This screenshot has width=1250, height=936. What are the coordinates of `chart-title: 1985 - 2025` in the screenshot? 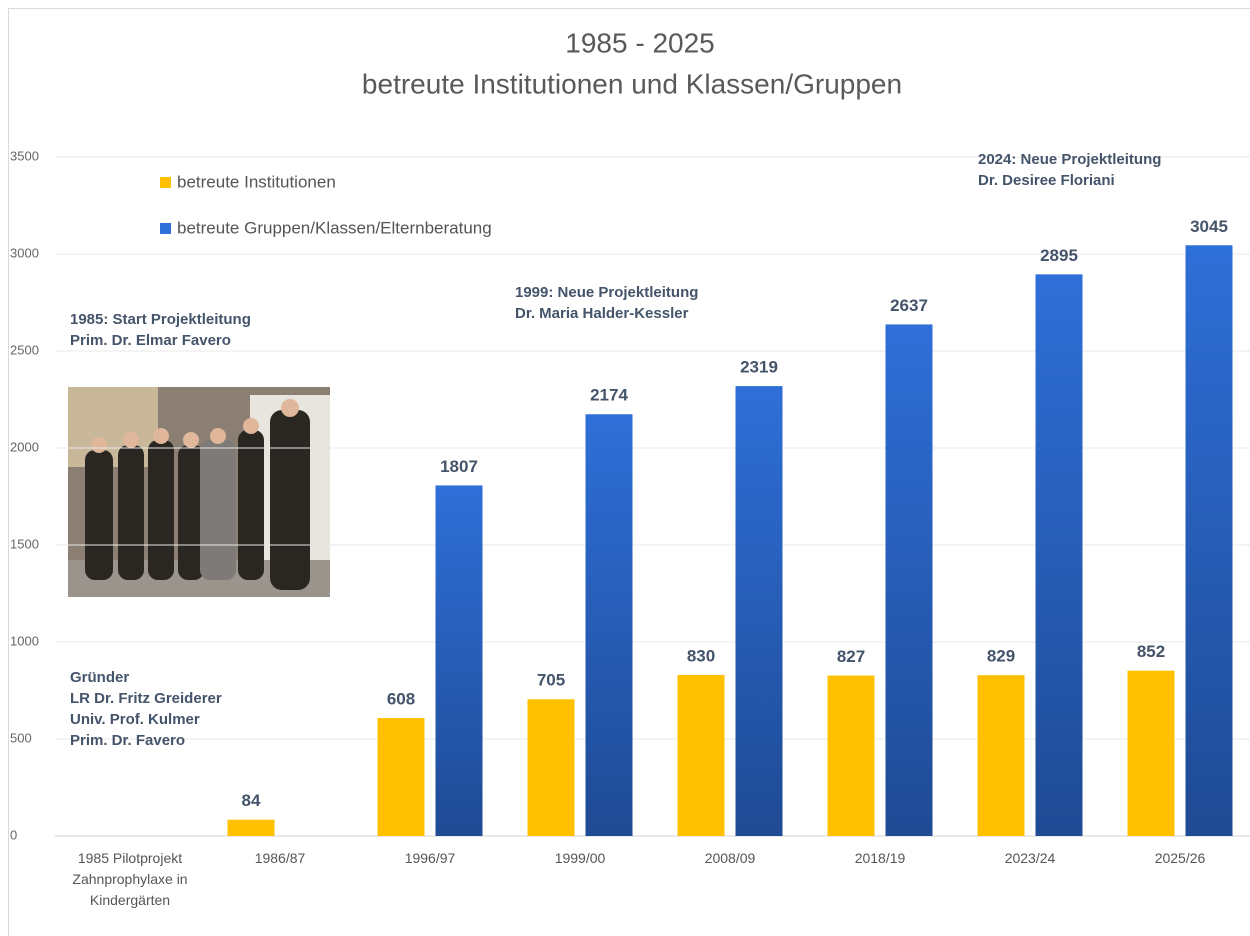 It's located at (639, 42).